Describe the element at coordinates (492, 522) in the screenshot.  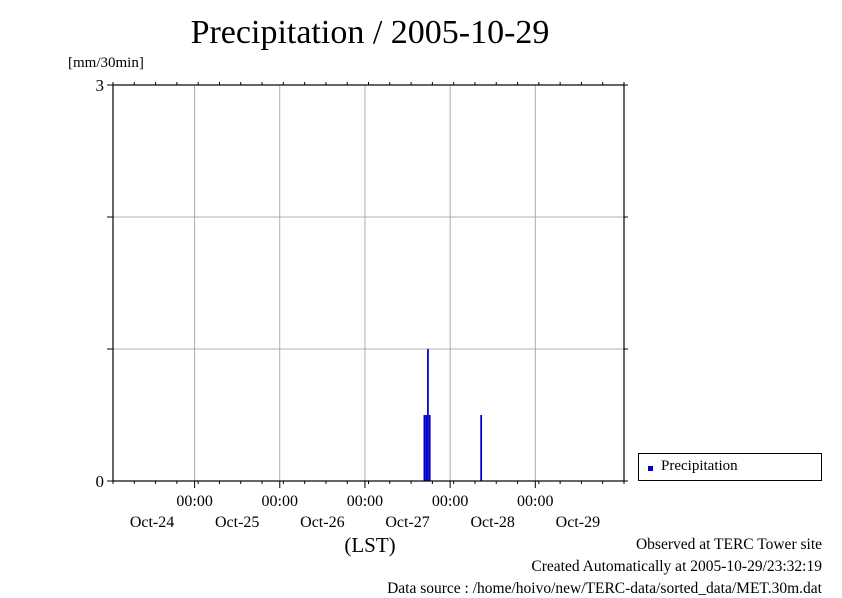
I see `x-tick-date-label: Oct-28` at that location.